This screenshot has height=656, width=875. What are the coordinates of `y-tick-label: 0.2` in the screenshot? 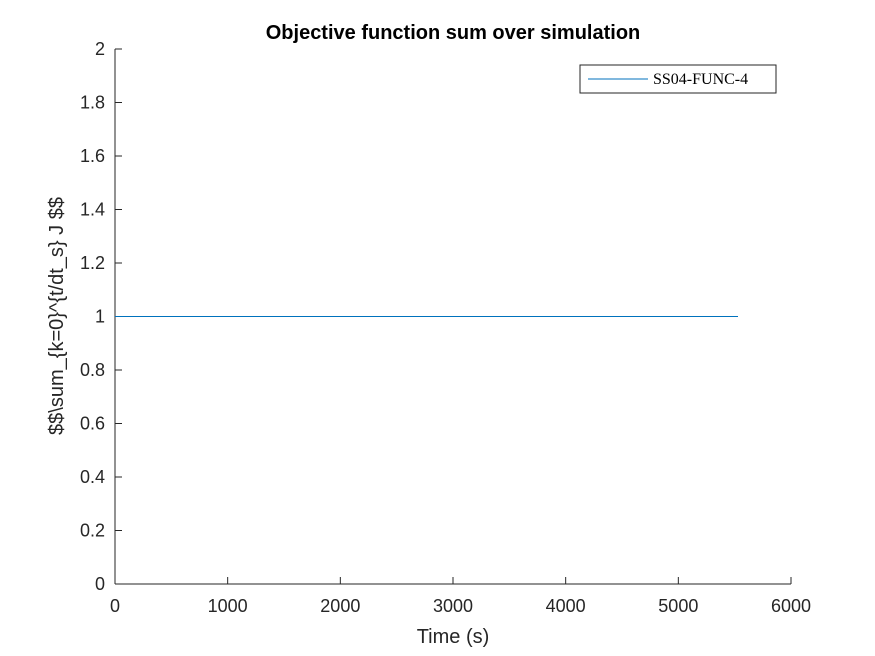 It's located at (92, 531).